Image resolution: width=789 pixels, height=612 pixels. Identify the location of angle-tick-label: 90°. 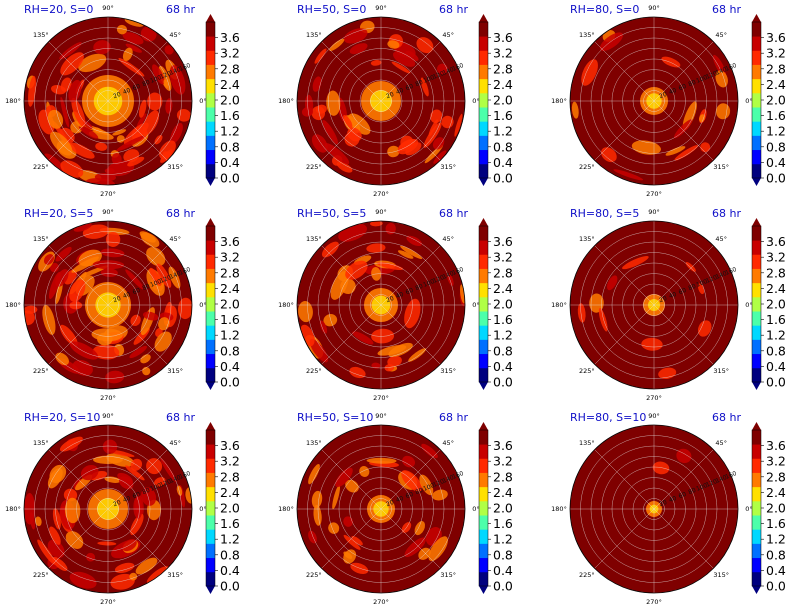
(108, 212).